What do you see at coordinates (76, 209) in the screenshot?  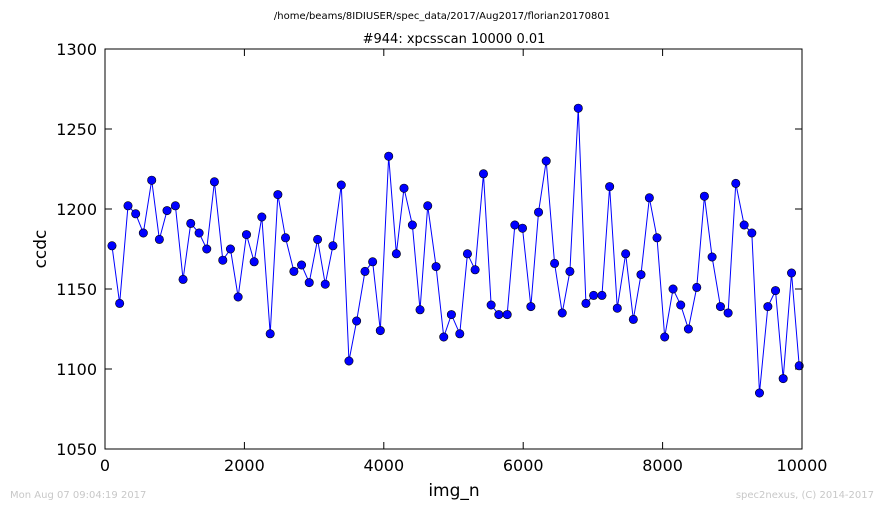 I see `y-tick-label: 1200` at bounding box center [76, 209].